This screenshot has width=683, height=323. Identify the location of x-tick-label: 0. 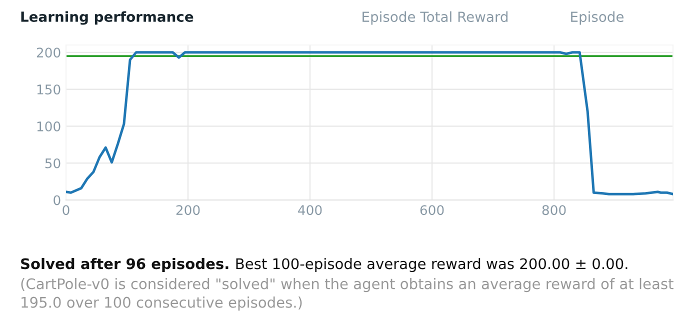
(66, 210).